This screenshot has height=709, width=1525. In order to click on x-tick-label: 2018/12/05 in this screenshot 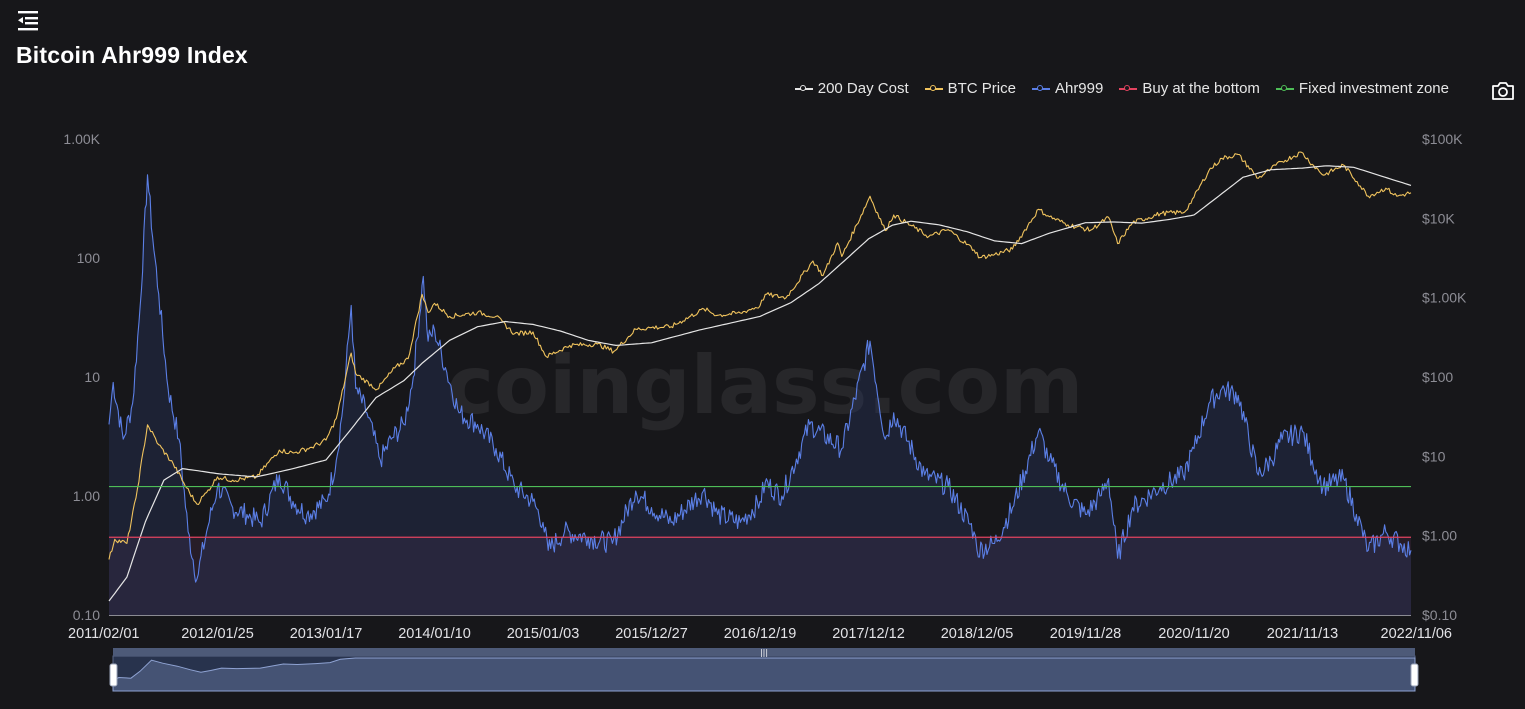, I will do `click(977, 634)`.